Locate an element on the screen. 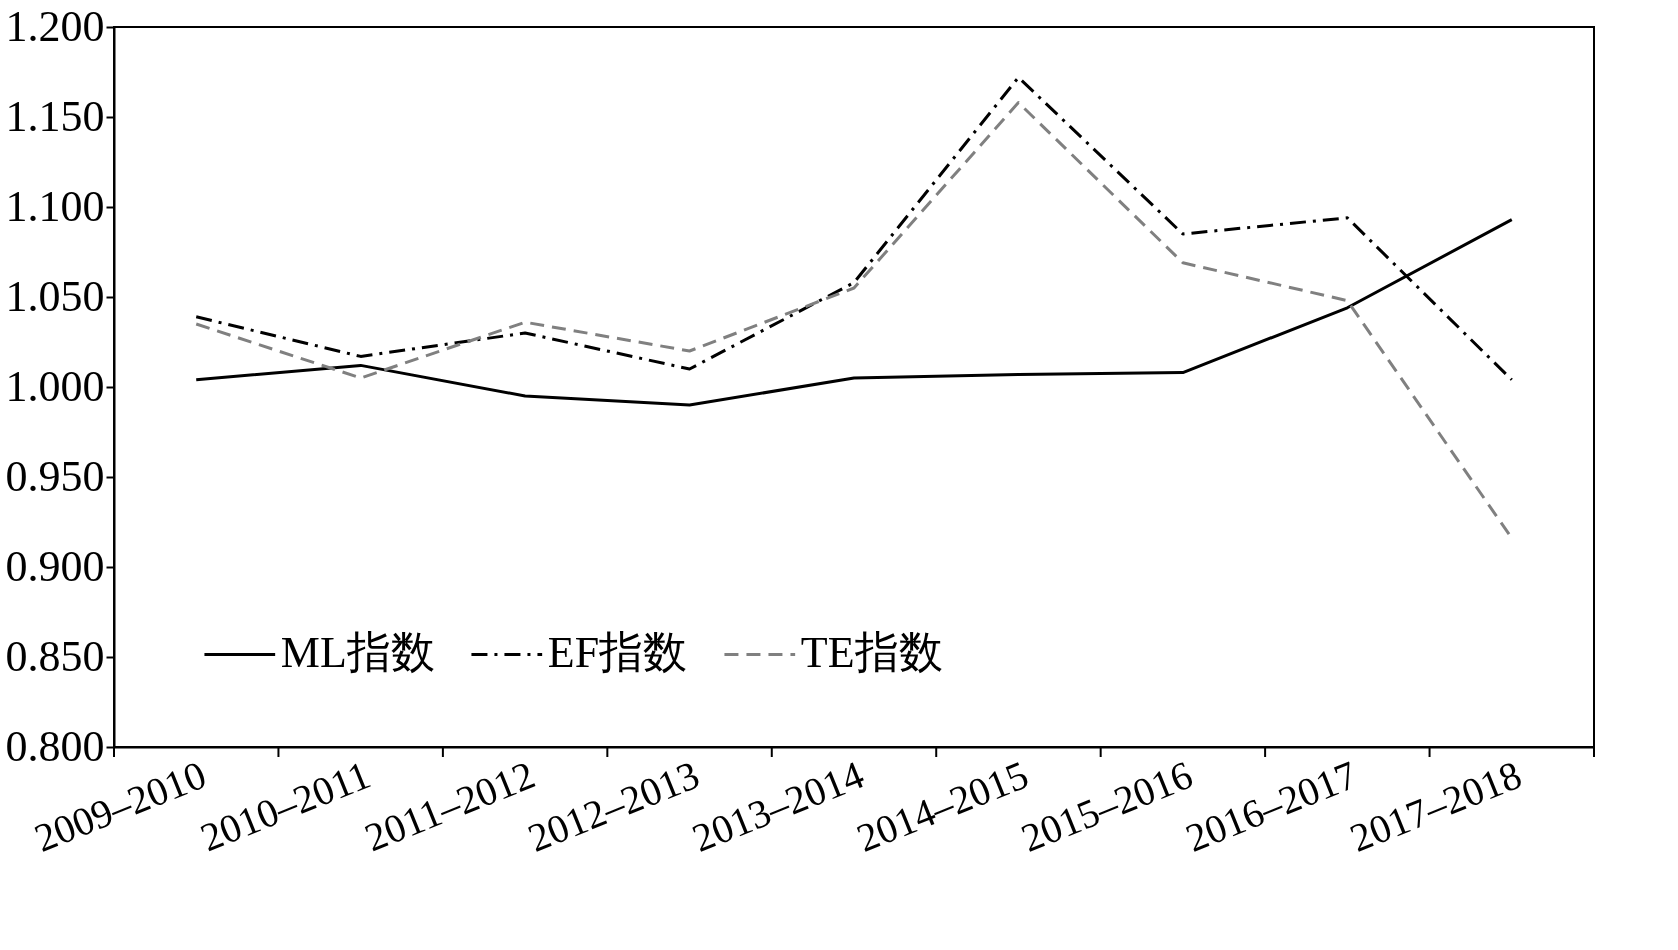  legend-label: ML指数 is located at coordinates (357, 653).